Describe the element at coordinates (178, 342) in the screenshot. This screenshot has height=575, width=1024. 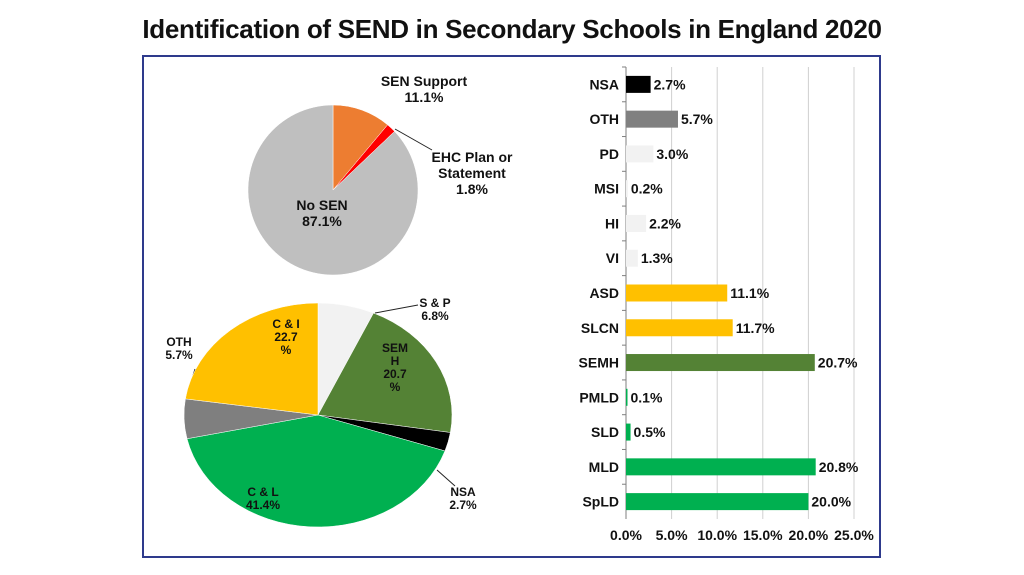
I see `slice-label-line: OTH` at that location.